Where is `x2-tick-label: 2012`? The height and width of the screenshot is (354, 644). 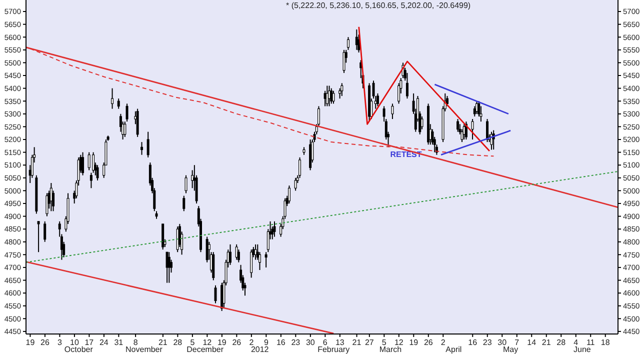 x2-tick-label: 2012 is located at coordinates (260, 349).